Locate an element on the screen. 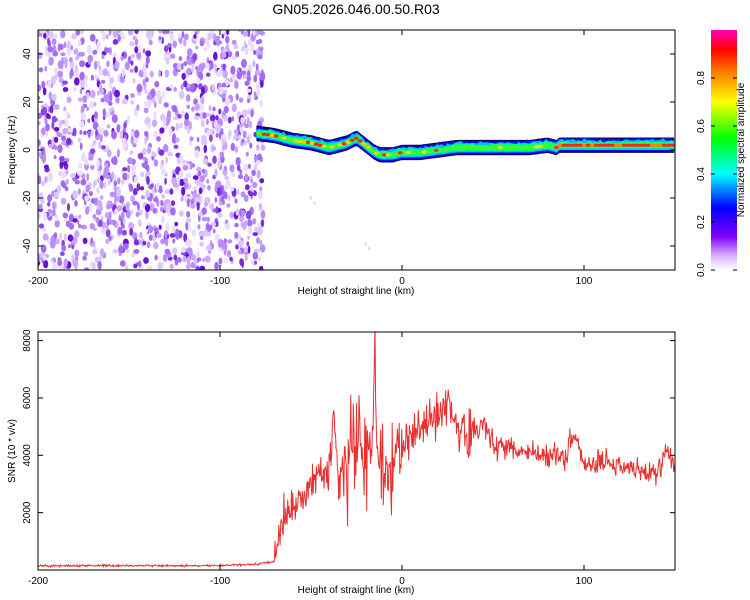 The width and height of the screenshot is (750, 600). y-tick-label: 40 is located at coordinates (27, 54).